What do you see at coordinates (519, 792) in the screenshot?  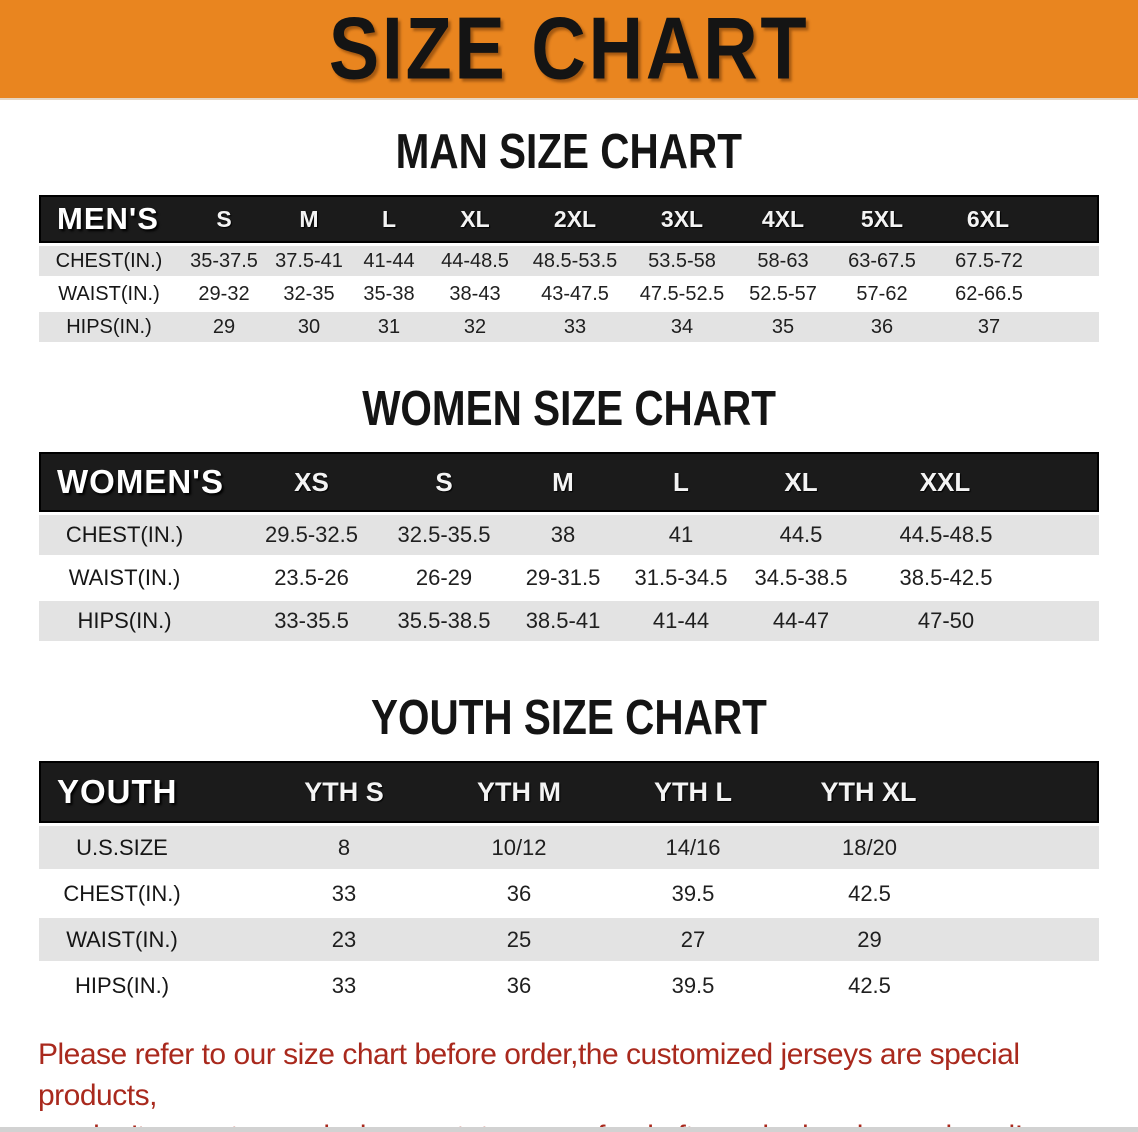 I see `size-column-header: YTH M` at bounding box center [519, 792].